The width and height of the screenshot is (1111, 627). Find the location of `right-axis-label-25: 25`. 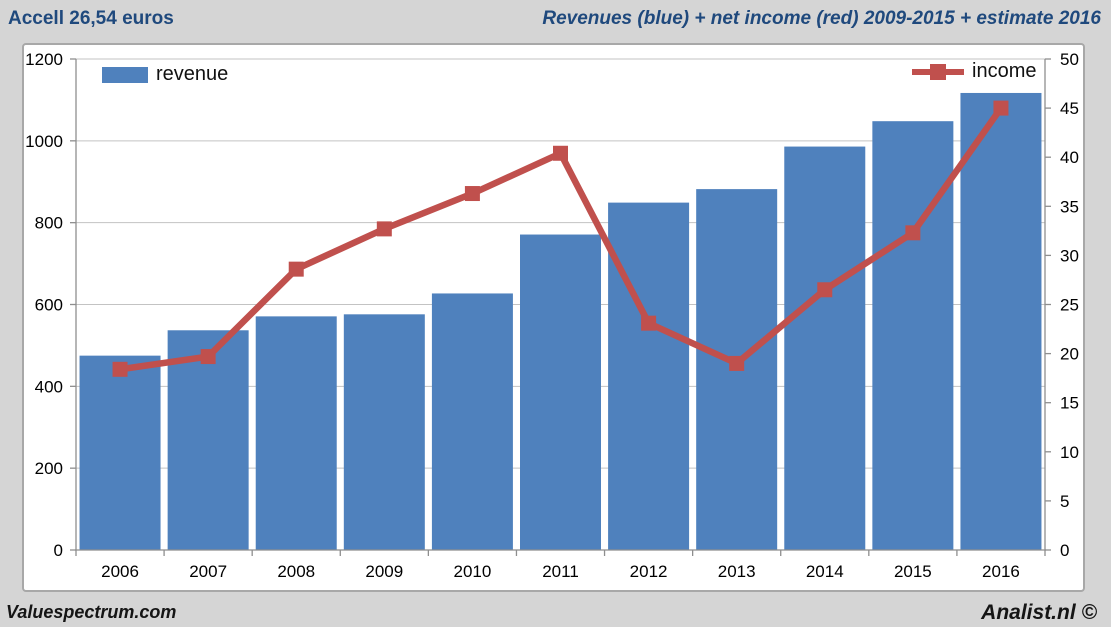

right-axis-label-25: 25 is located at coordinates (1069, 305).